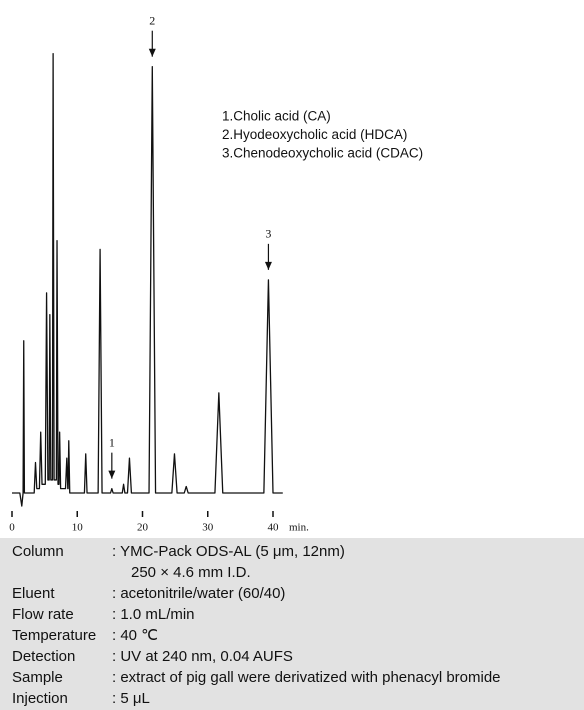 The image size is (584, 710). Describe the element at coordinates (131, 698) in the screenshot. I see `condition-value: : 5 μL` at that location.